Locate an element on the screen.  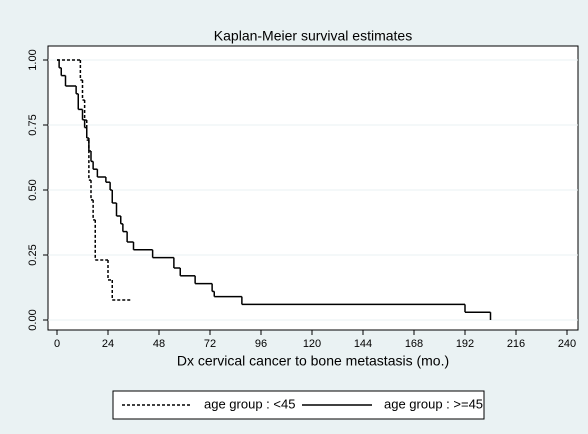
y-tick-label: 0.00 is located at coordinates (33, 319).